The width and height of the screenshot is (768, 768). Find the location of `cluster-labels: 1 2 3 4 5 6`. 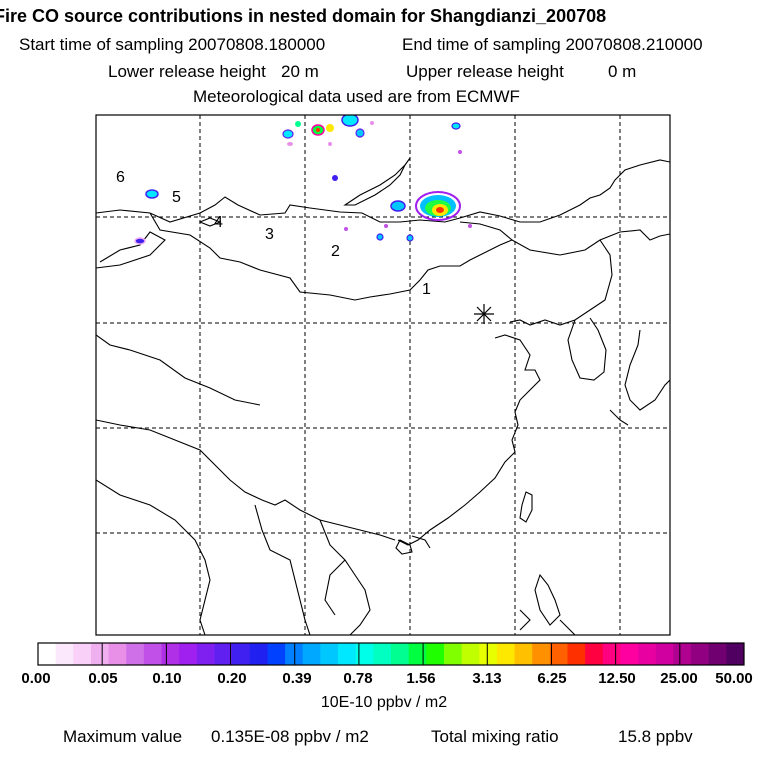

cluster-labels: 1 2 3 4 5 6 is located at coordinates (273, 233).